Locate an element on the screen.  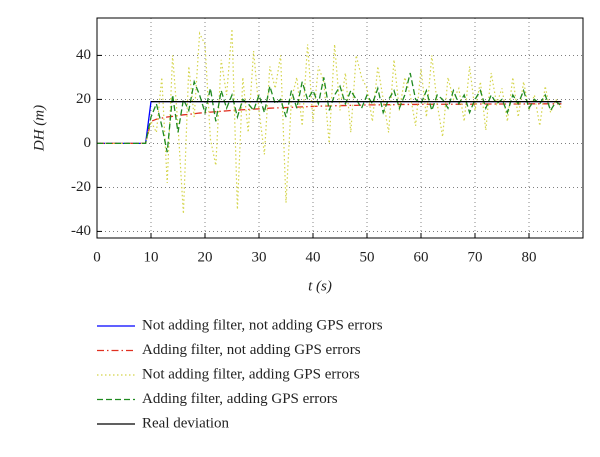
y-tick-label: -20 is located at coordinates (81, 187).